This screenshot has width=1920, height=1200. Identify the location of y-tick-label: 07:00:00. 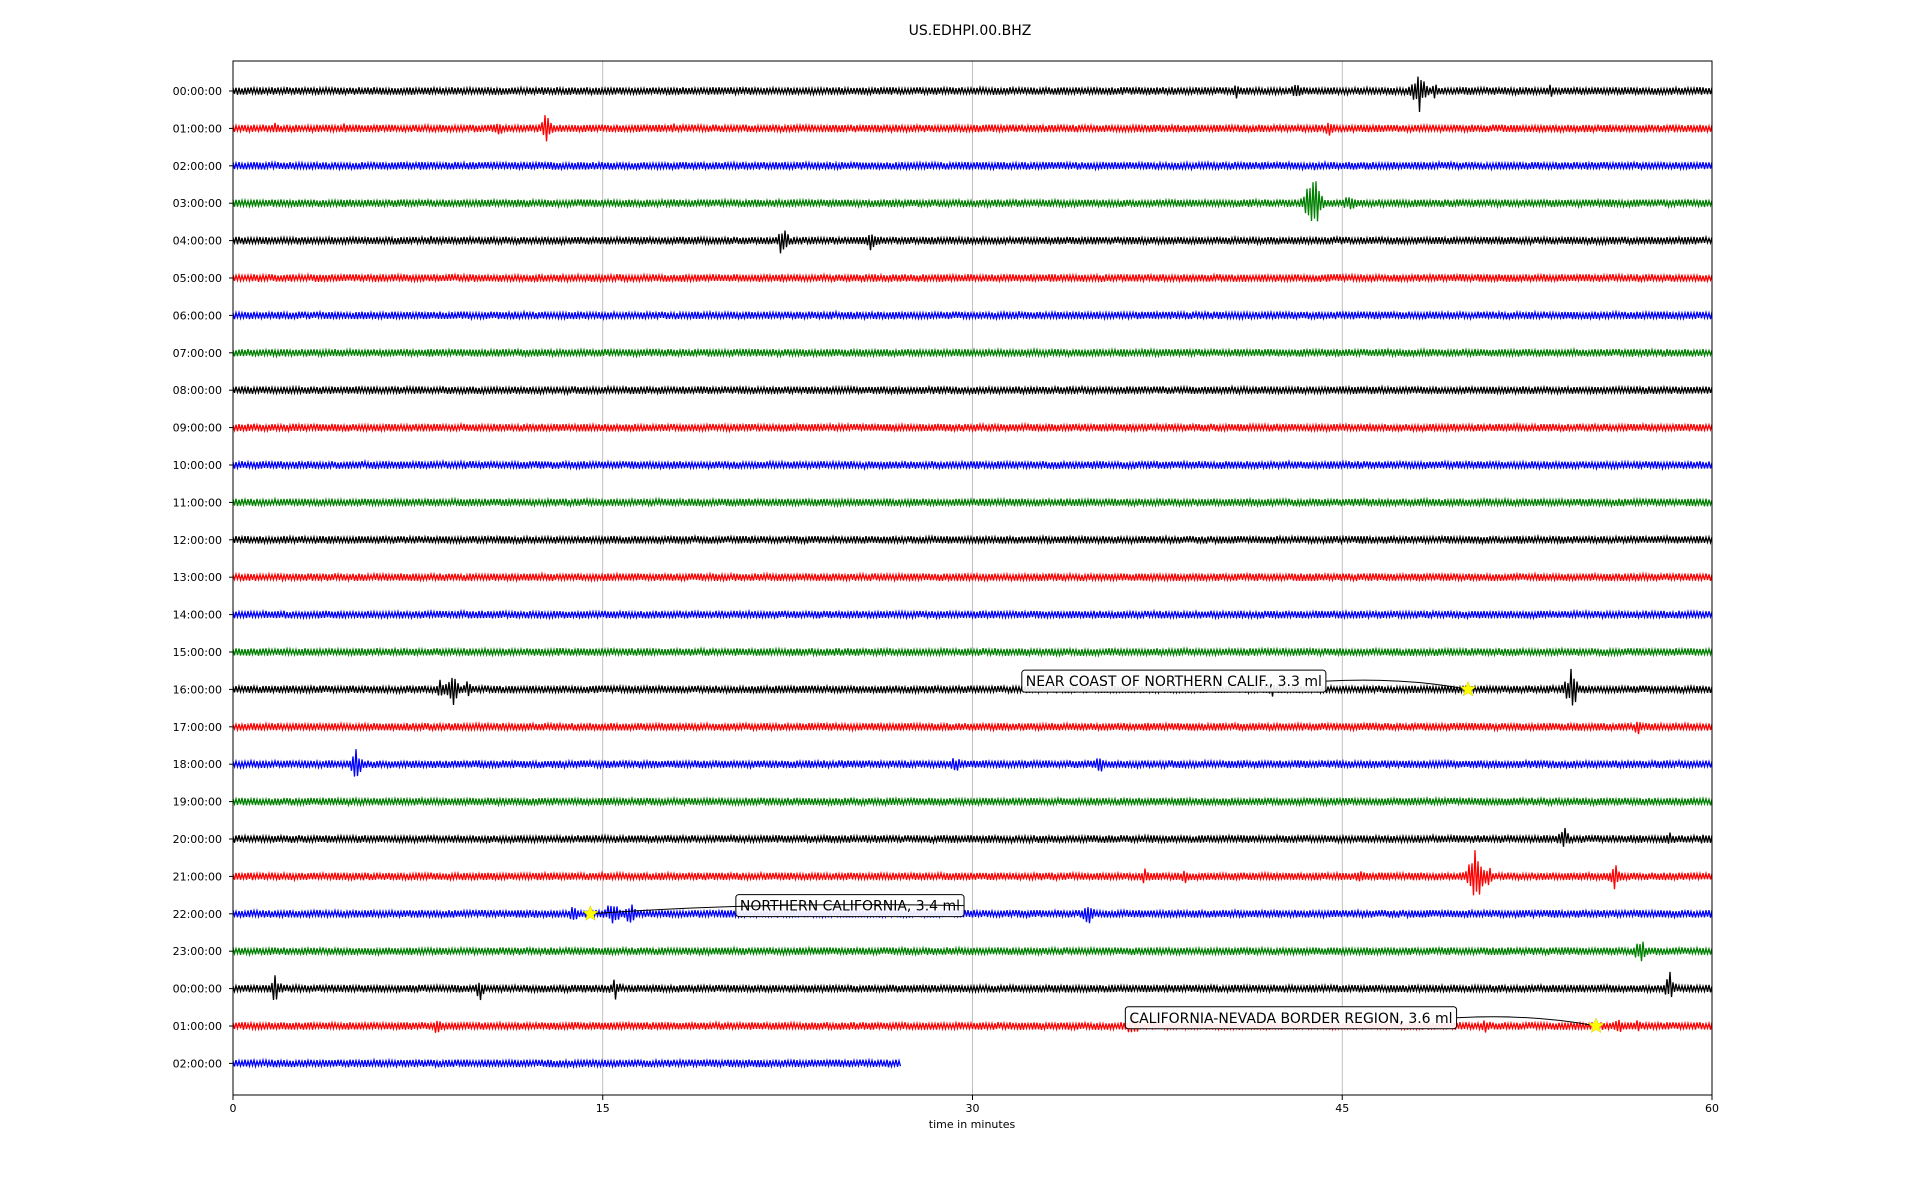
(197, 353).